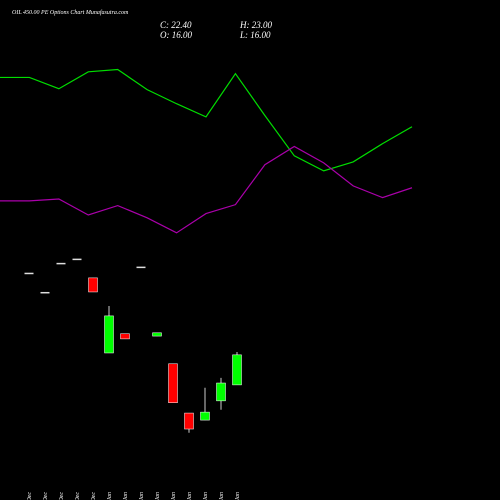 The height and width of the screenshot is (500, 500). I want to click on x-tick-label: 12 Jan, so click(158, 496).